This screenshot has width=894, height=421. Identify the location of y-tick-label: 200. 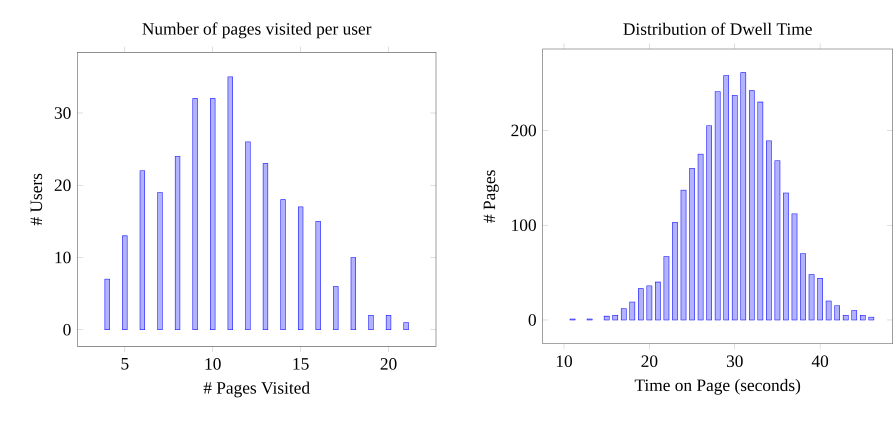
(523, 130).